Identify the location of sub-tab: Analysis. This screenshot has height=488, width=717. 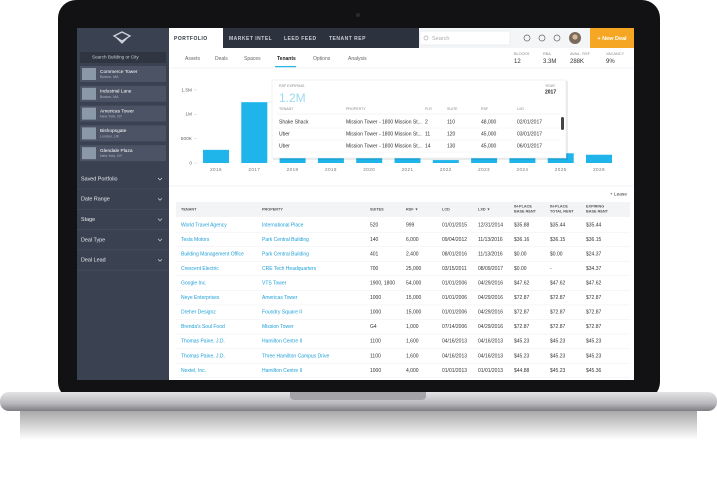
(357, 59).